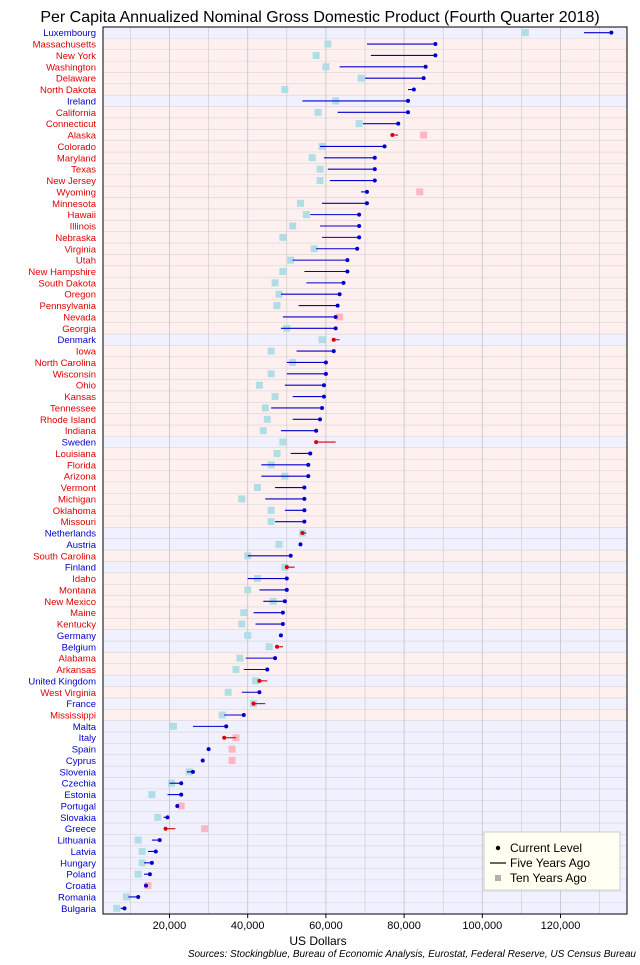 The height and width of the screenshot is (965, 640). I want to click on row-label: New Mexico, so click(70, 602).